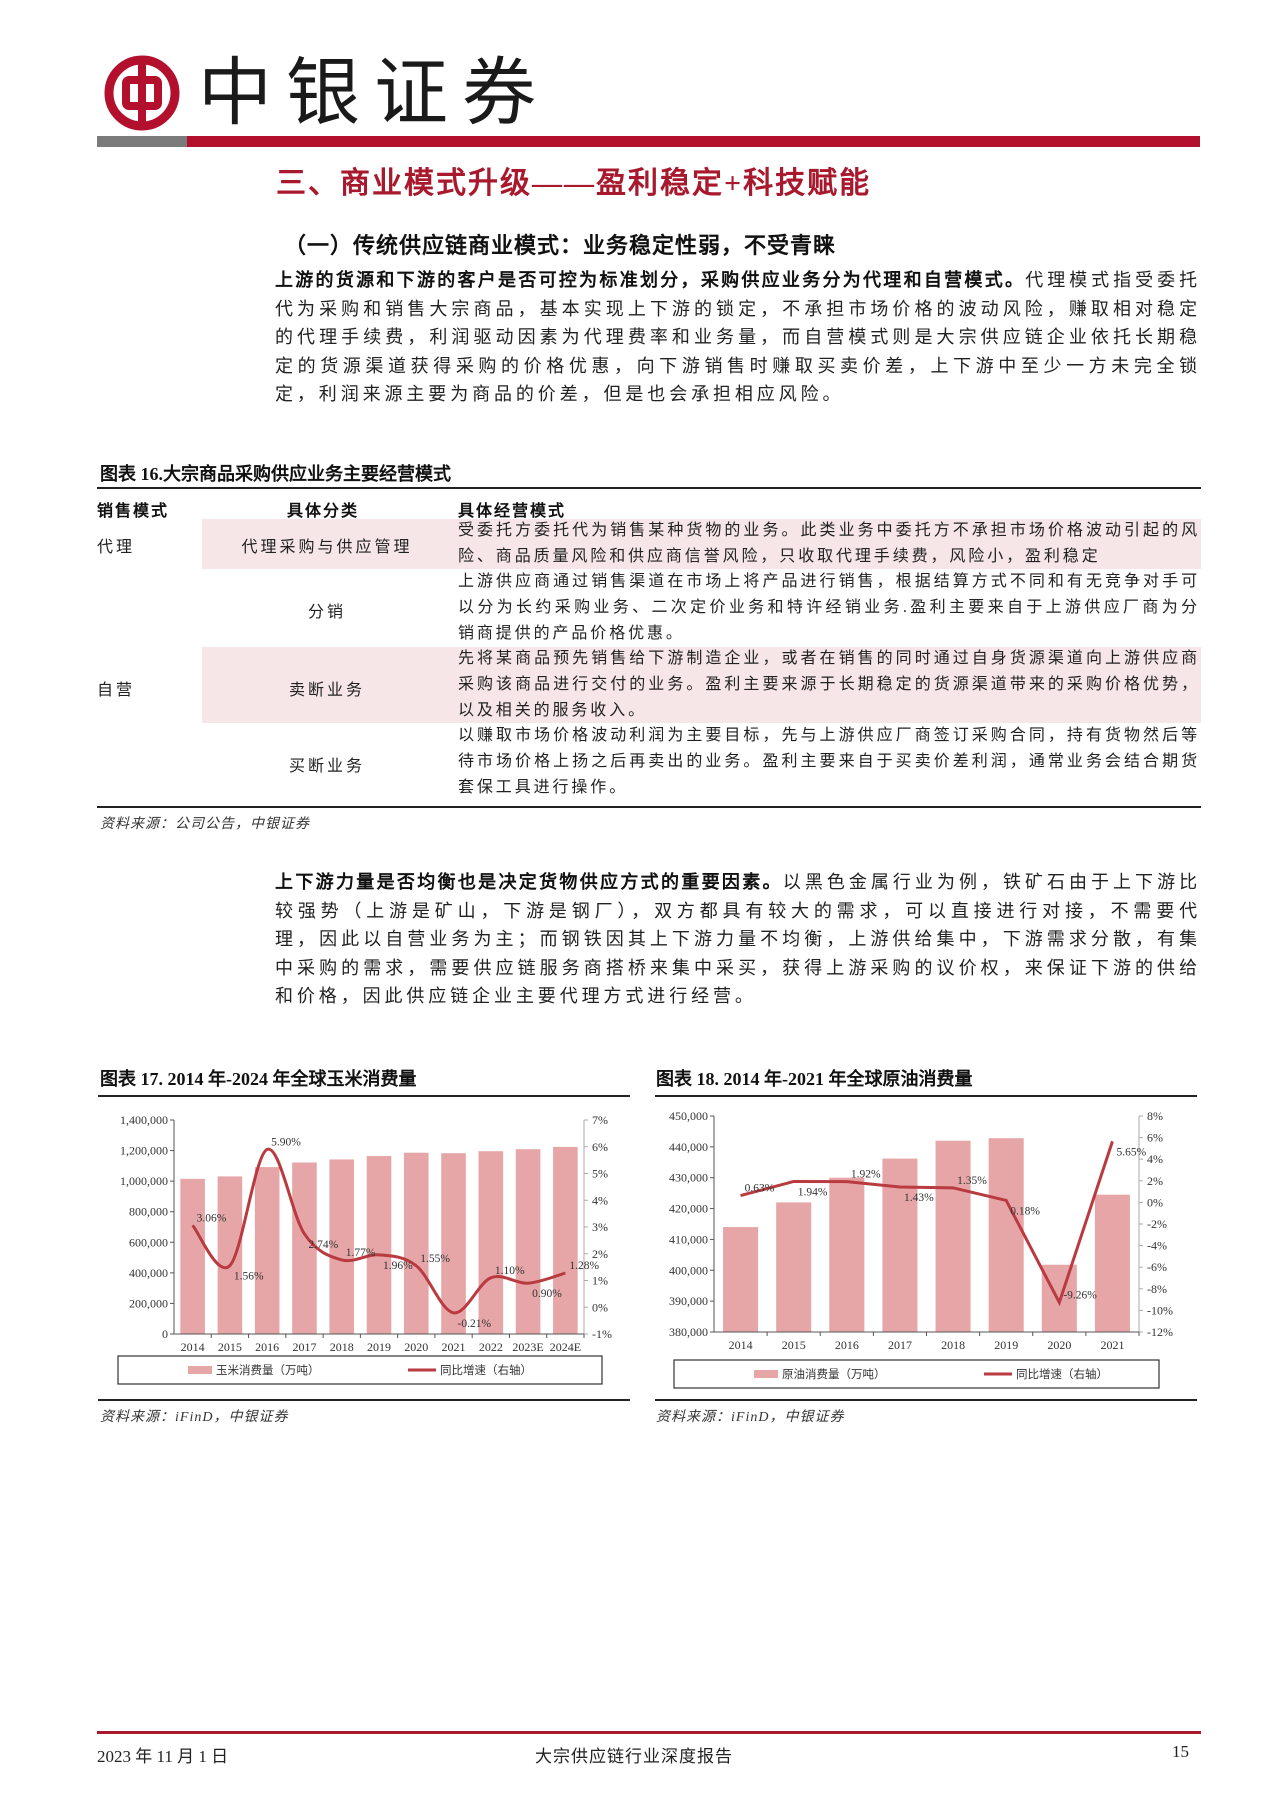  I want to click on bank-of-china-coin-icon, so click(142, 93).